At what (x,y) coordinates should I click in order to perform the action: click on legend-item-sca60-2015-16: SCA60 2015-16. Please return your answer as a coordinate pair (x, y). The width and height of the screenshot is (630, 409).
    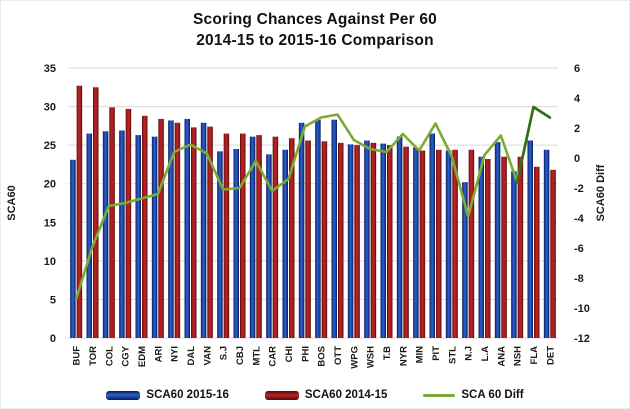
    Looking at the image, I should click on (167, 395).